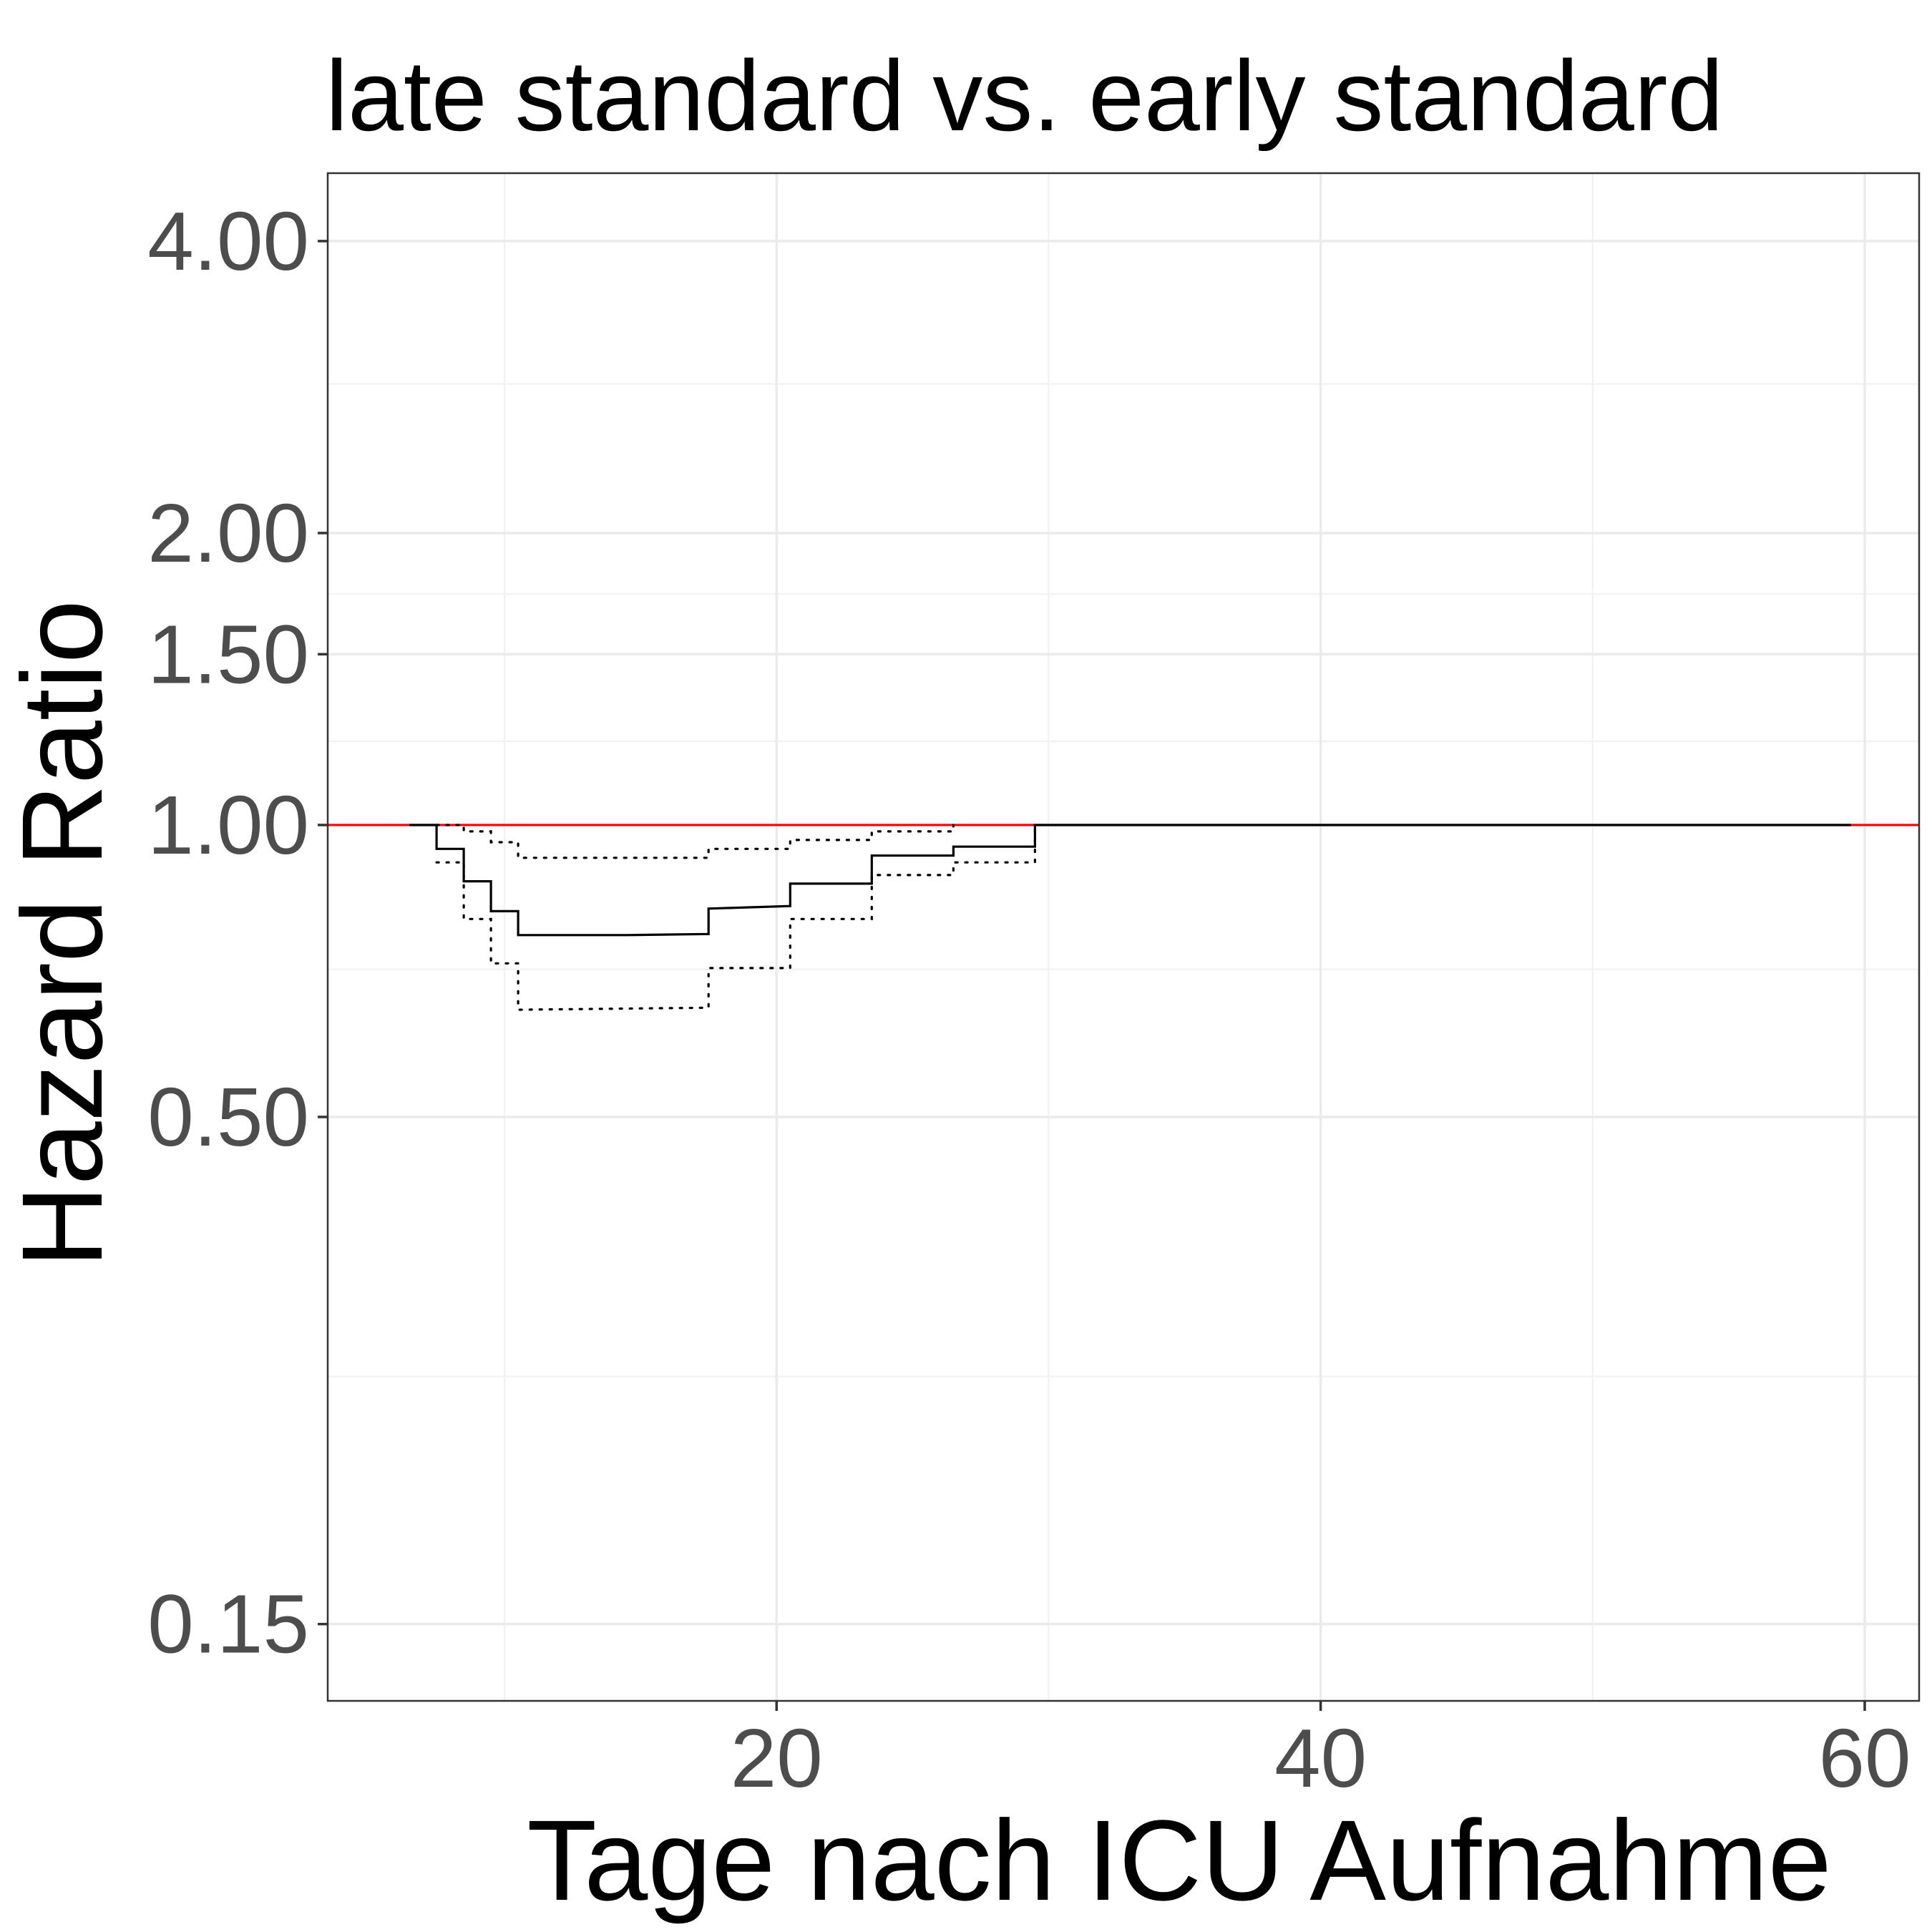  I want to click on y-tick-label: 1.50, so click(228, 654).